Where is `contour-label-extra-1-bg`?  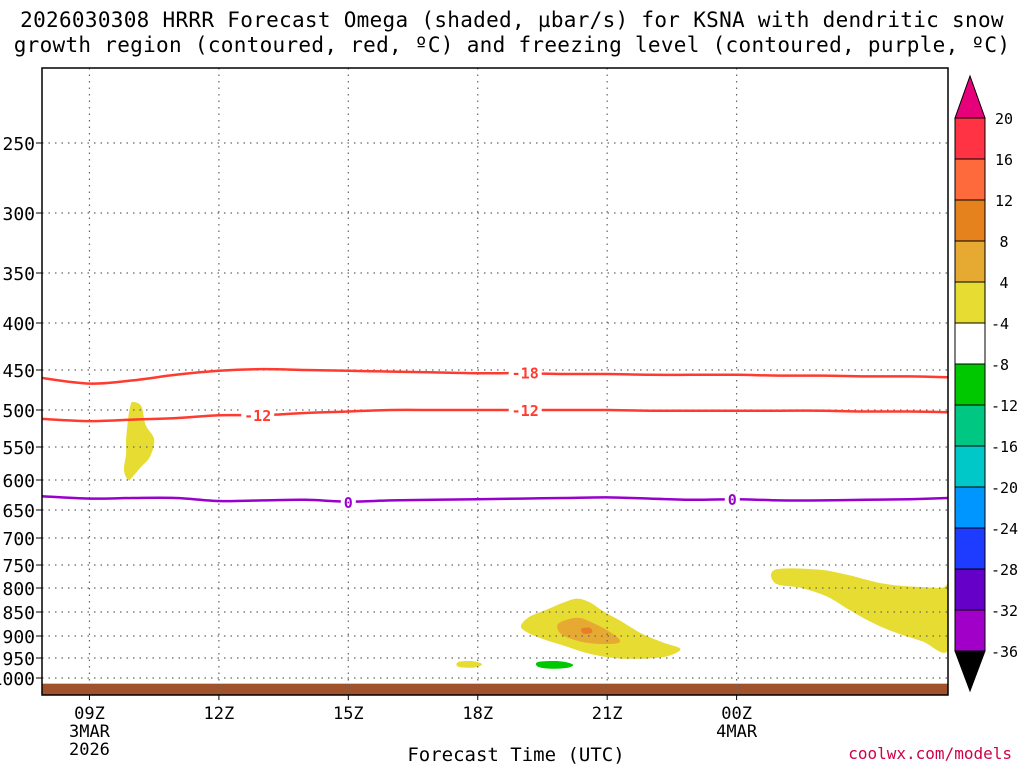 contour-label-extra-1-bg is located at coordinates (732, 499).